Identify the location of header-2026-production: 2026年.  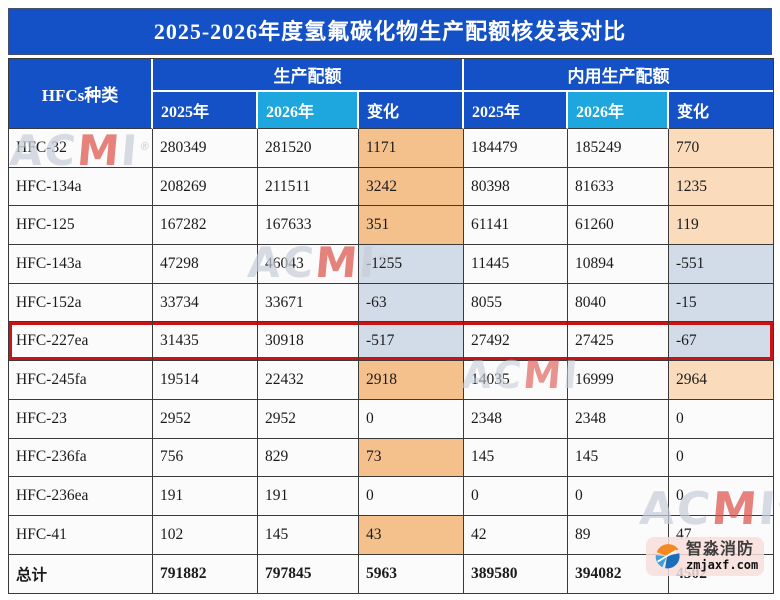
(308, 110).